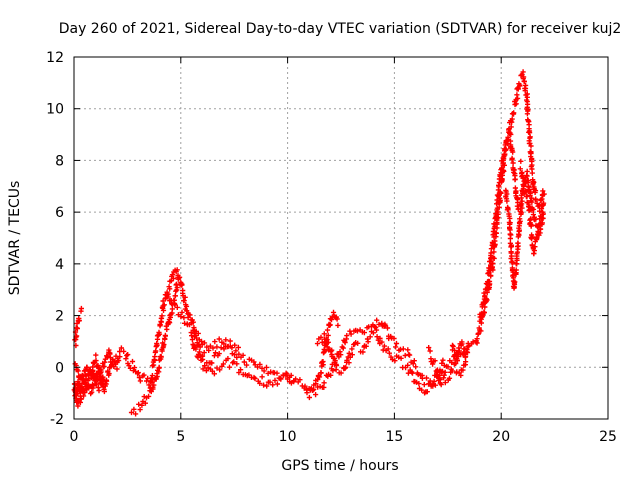  Describe the element at coordinates (608, 437) in the screenshot. I see `x-tick-label: 25` at that location.